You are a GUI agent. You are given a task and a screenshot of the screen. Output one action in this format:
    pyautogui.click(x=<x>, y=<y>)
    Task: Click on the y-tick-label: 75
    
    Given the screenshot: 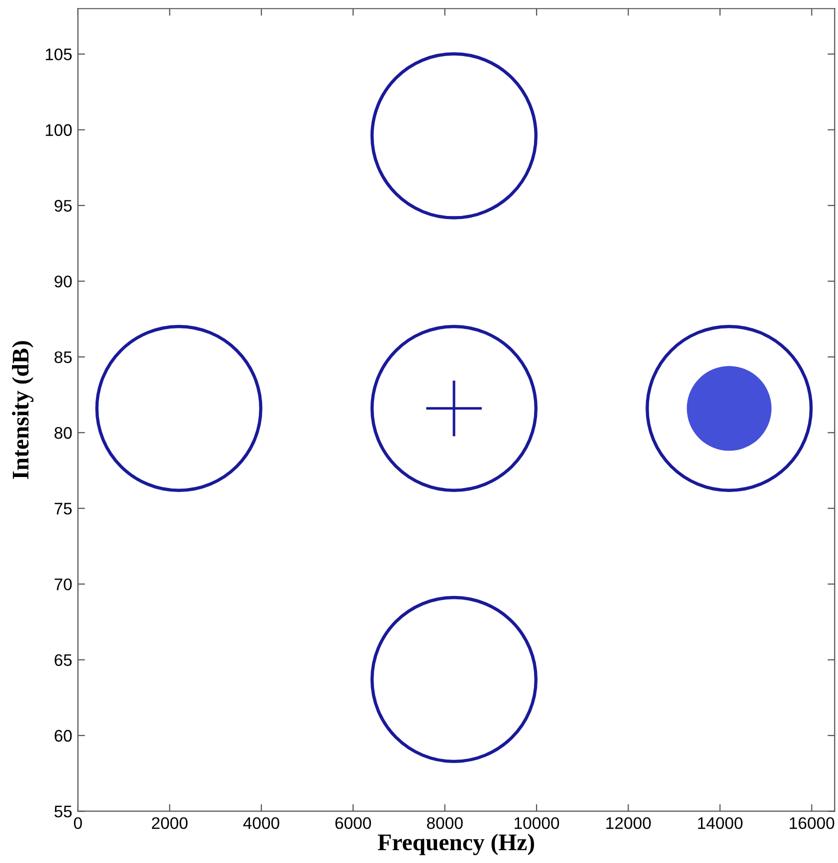 What is the action you would take?
    pyautogui.click(x=63, y=508)
    